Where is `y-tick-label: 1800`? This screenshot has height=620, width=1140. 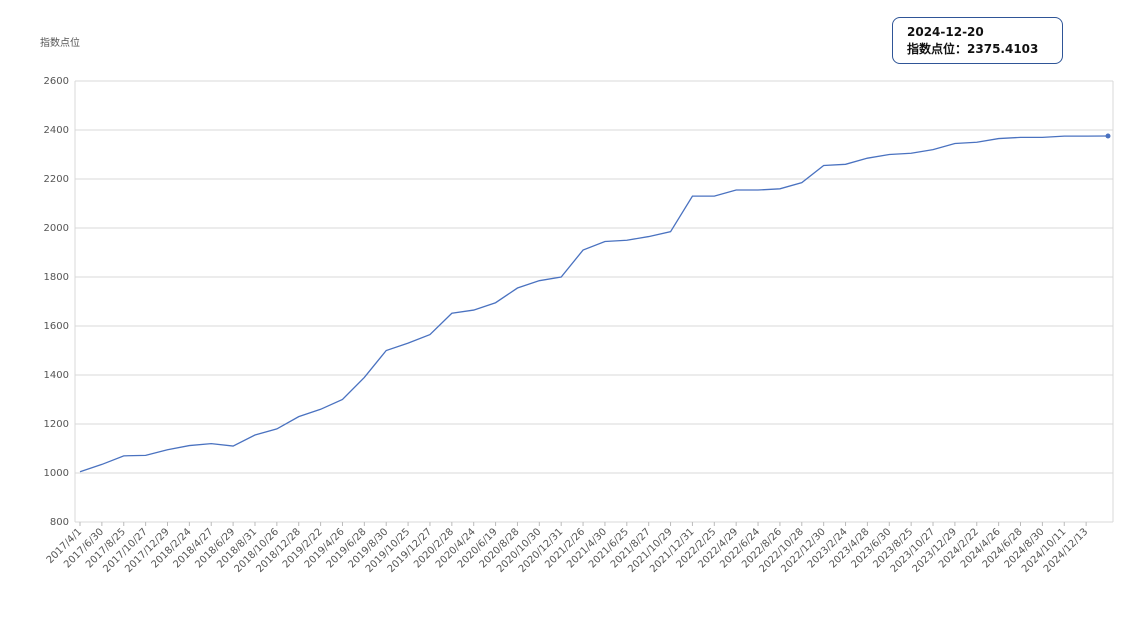 y-tick-label: 1800 is located at coordinates (56, 277).